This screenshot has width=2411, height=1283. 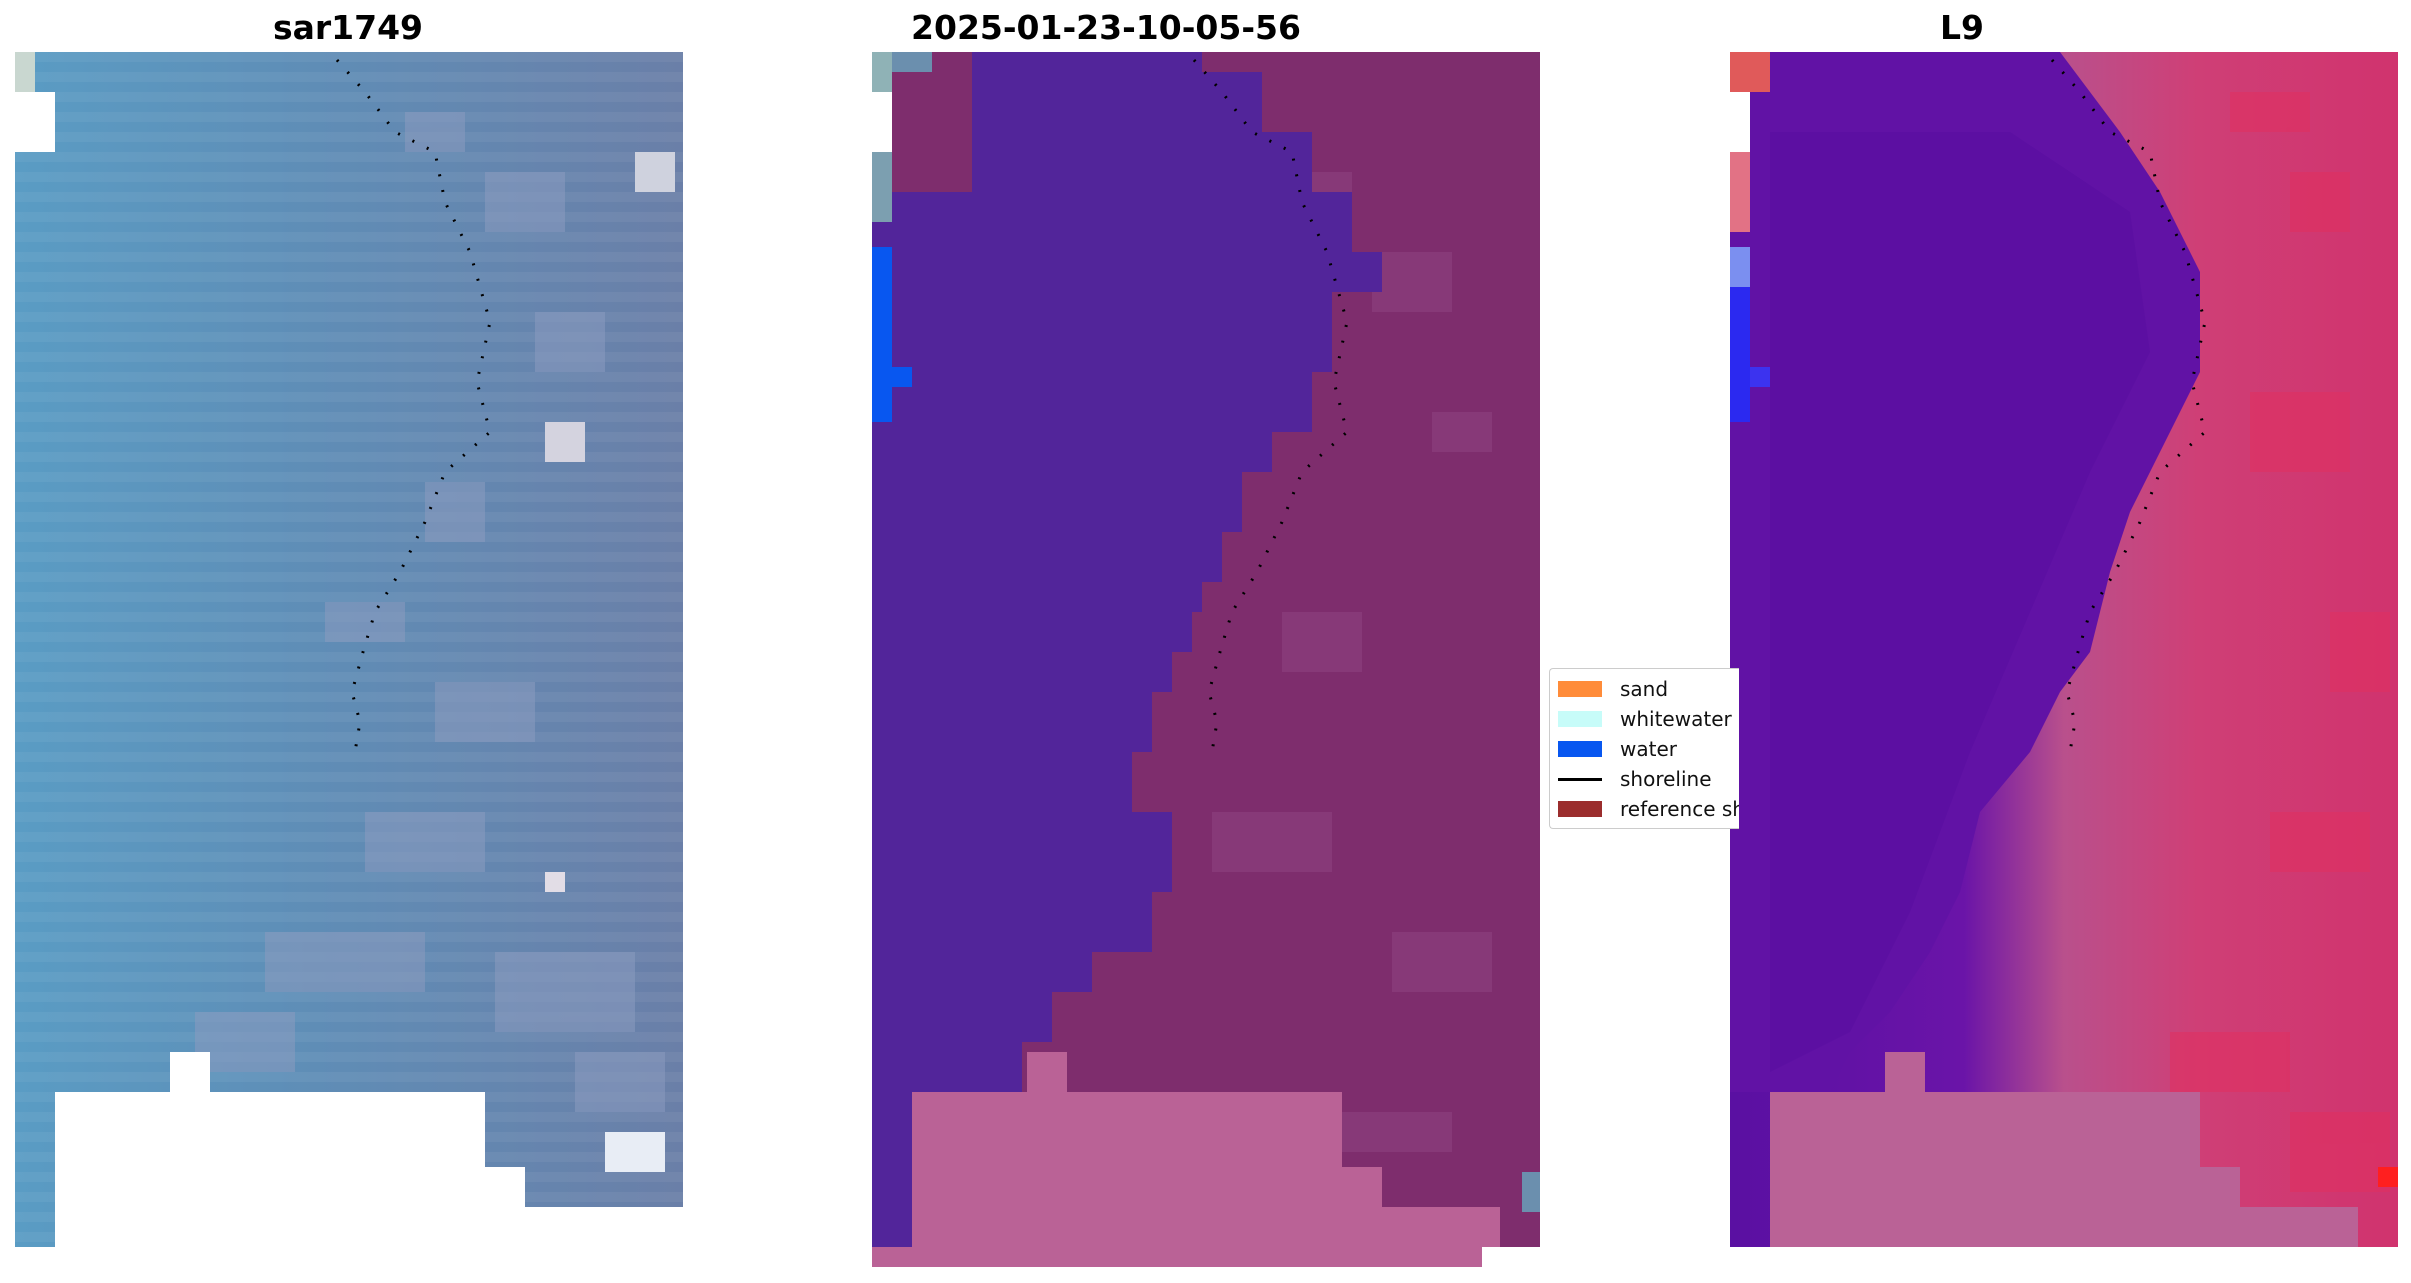 What do you see at coordinates (1679, 809) in the screenshot?
I see `legend-label: reference shoreline buffer` at bounding box center [1679, 809].